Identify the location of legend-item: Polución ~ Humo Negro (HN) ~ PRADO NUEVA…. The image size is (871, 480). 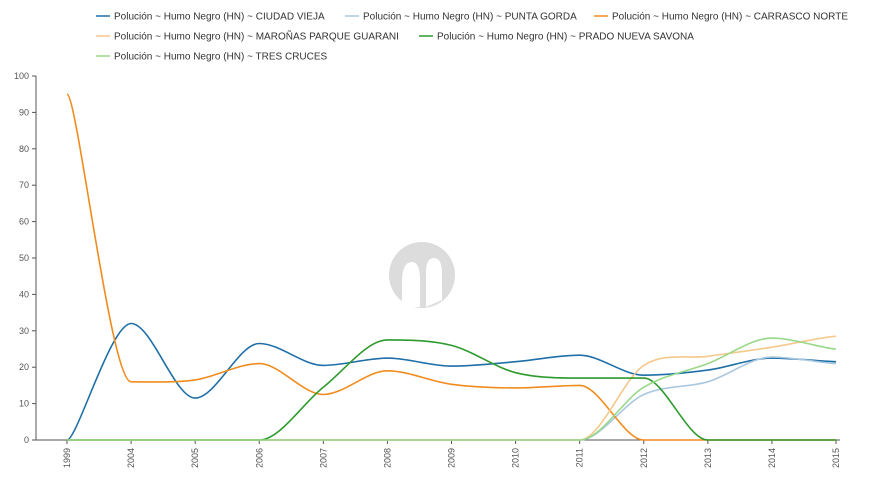
(556, 37).